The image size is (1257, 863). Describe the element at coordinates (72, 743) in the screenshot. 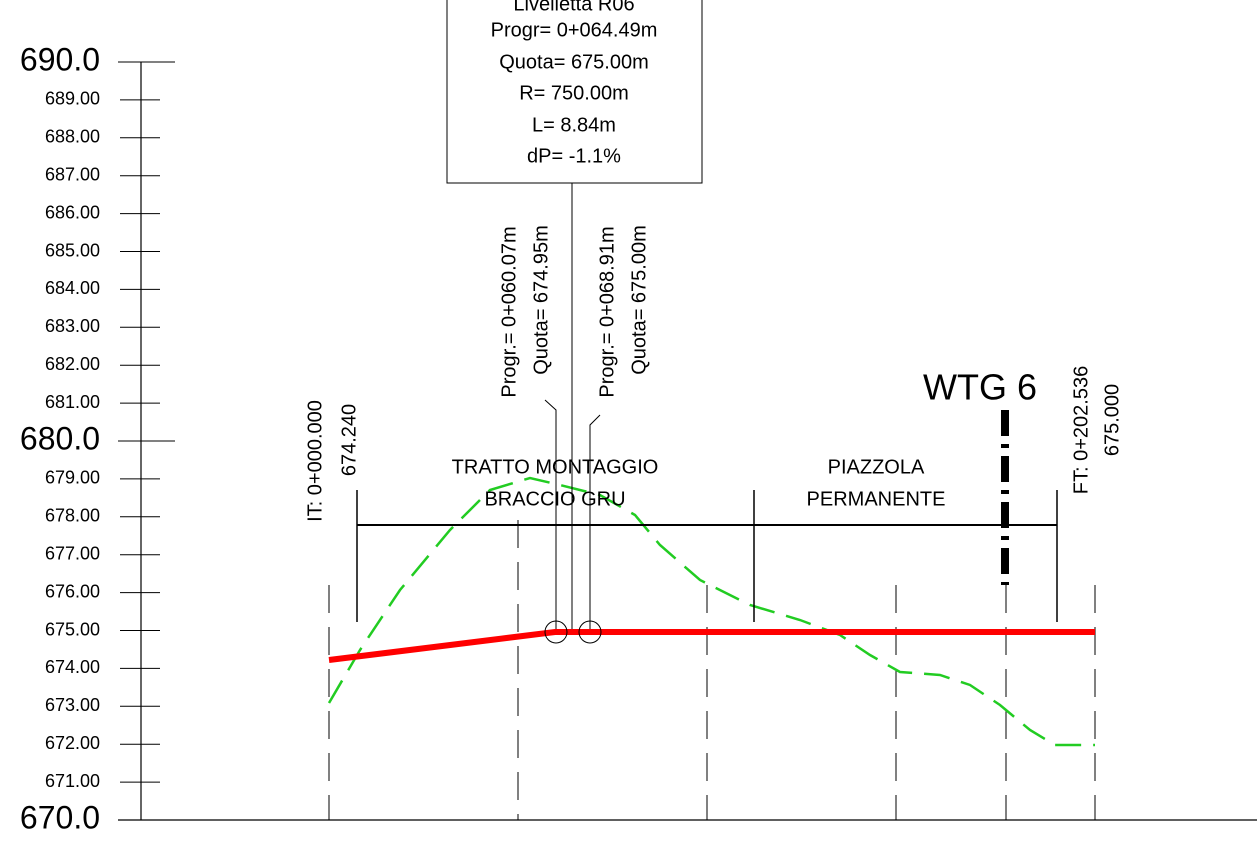

I see `axis-label: 672.00` at that location.